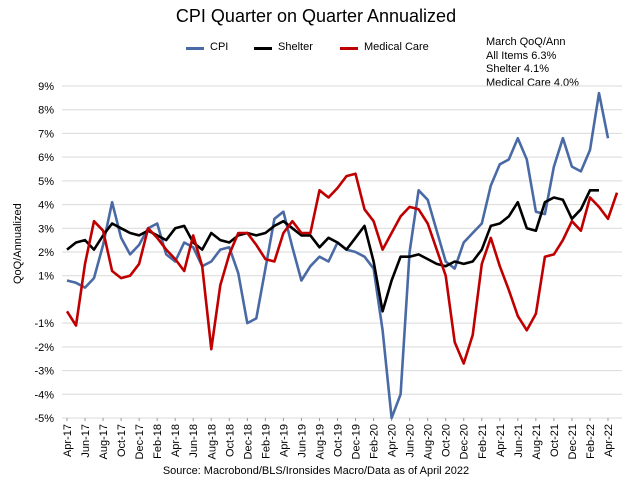  I want to click on legend-label-medical-care: Medical Care, so click(396, 47).